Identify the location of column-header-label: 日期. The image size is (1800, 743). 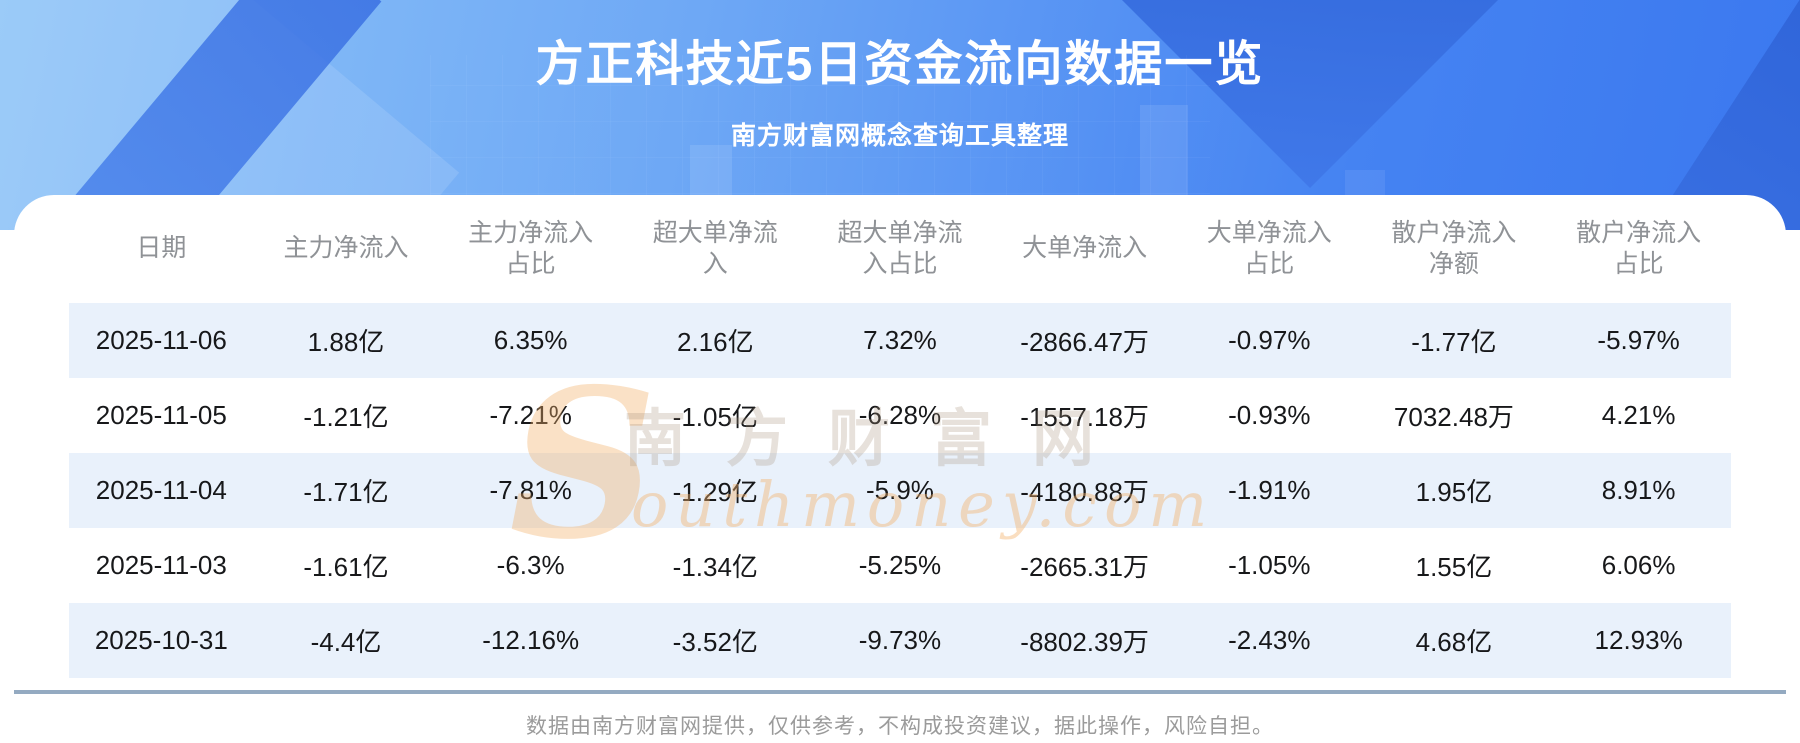
(161, 248).